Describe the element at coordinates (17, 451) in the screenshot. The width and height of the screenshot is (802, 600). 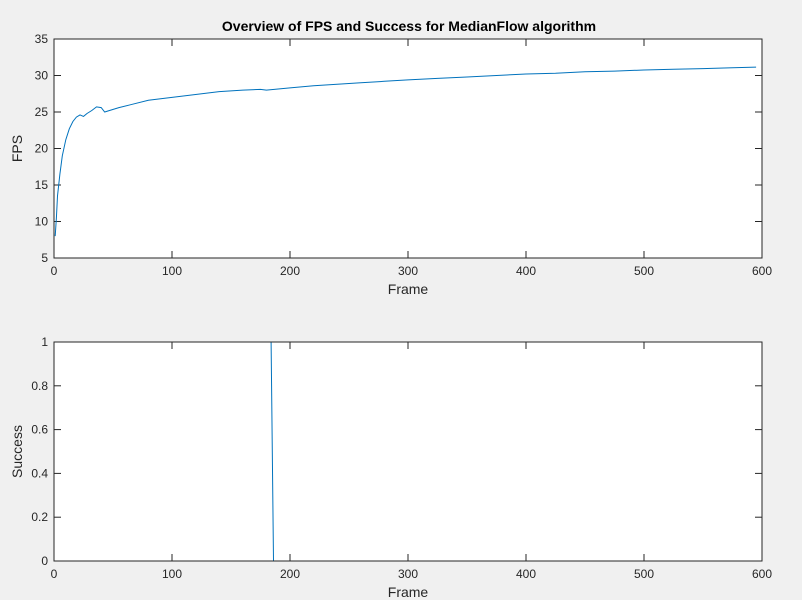
I see `y-axis-label: Success` at that location.